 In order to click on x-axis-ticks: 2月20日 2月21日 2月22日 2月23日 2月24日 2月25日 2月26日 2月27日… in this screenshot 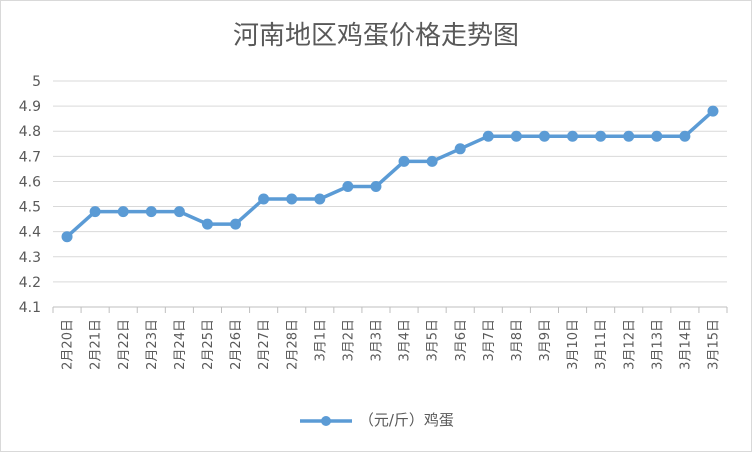, I will do `click(390, 338)`.